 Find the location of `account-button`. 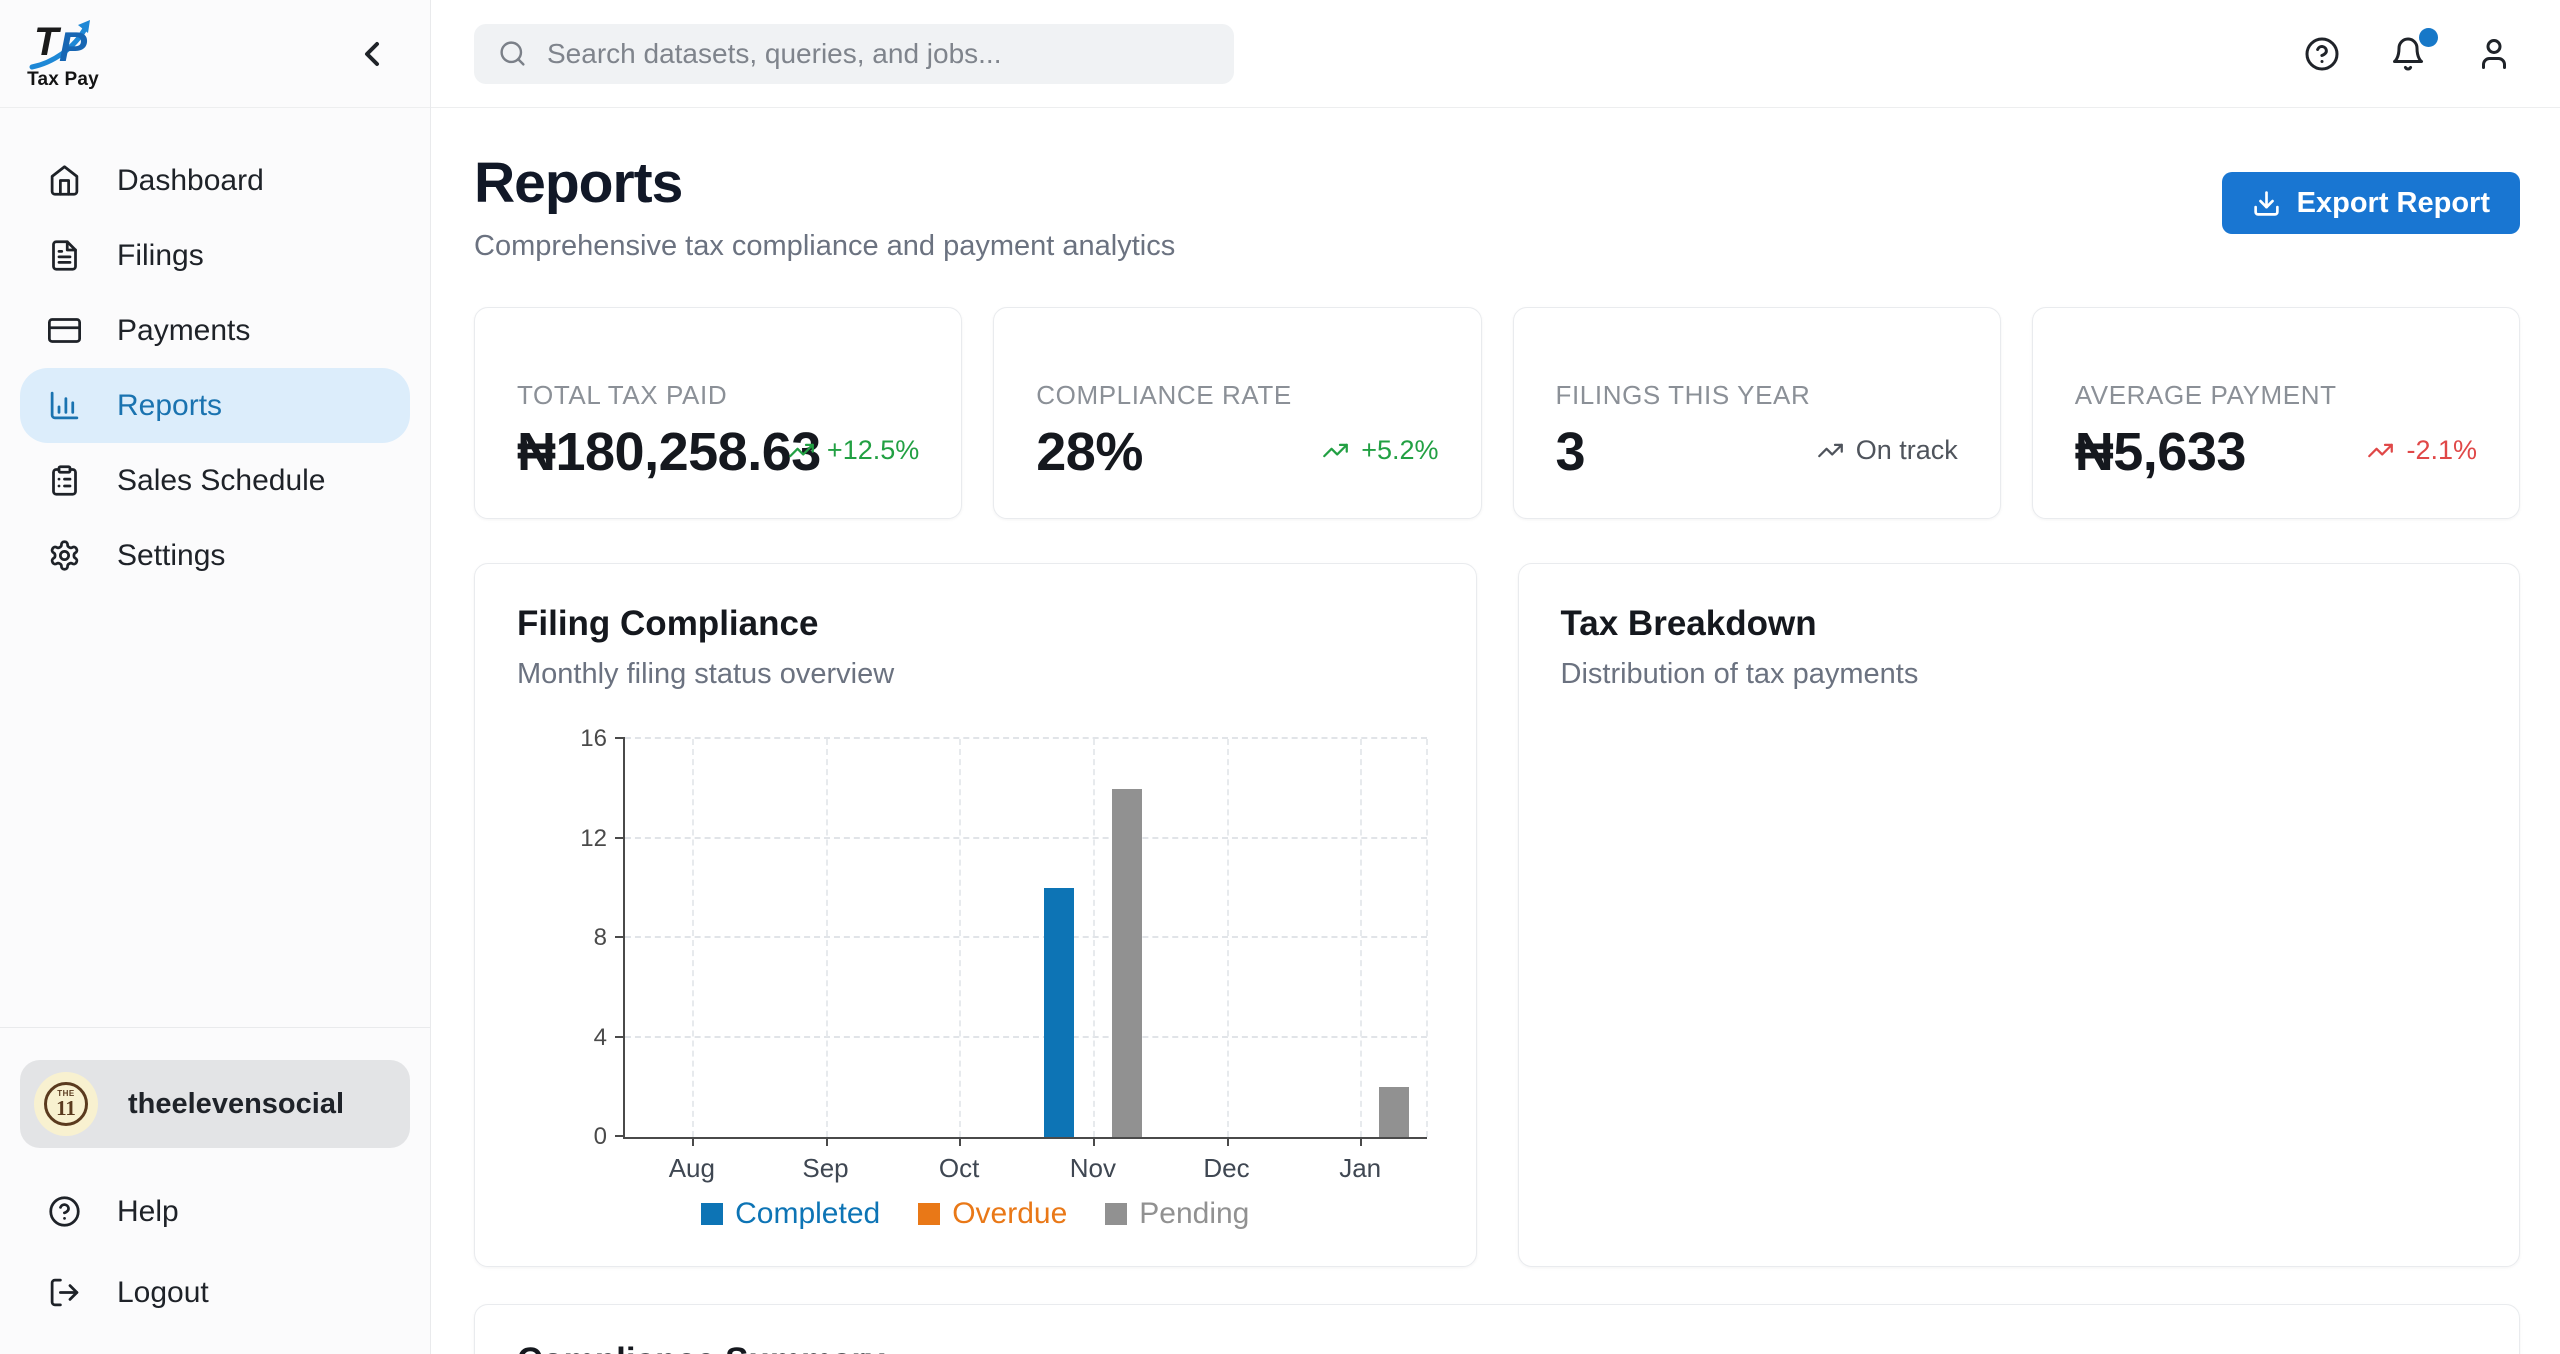

account-button is located at coordinates (2496, 54).